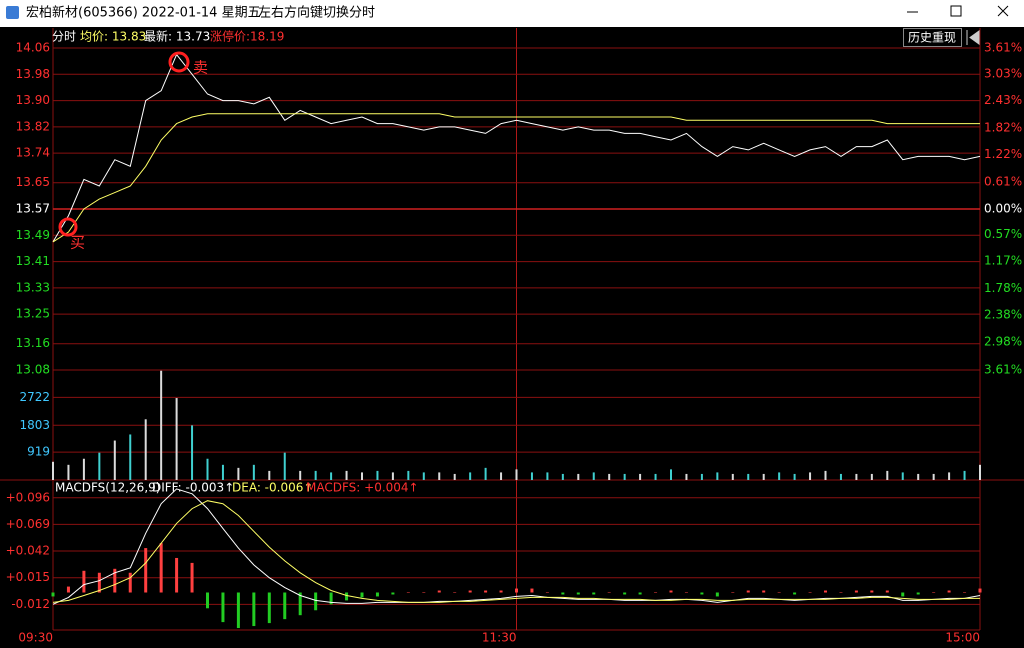 The width and height of the screenshot is (1024, 648). Describe the element at coordinates (1003, 127) in the screenshot. I see `y2-tick-label: 1.82%` at that location.